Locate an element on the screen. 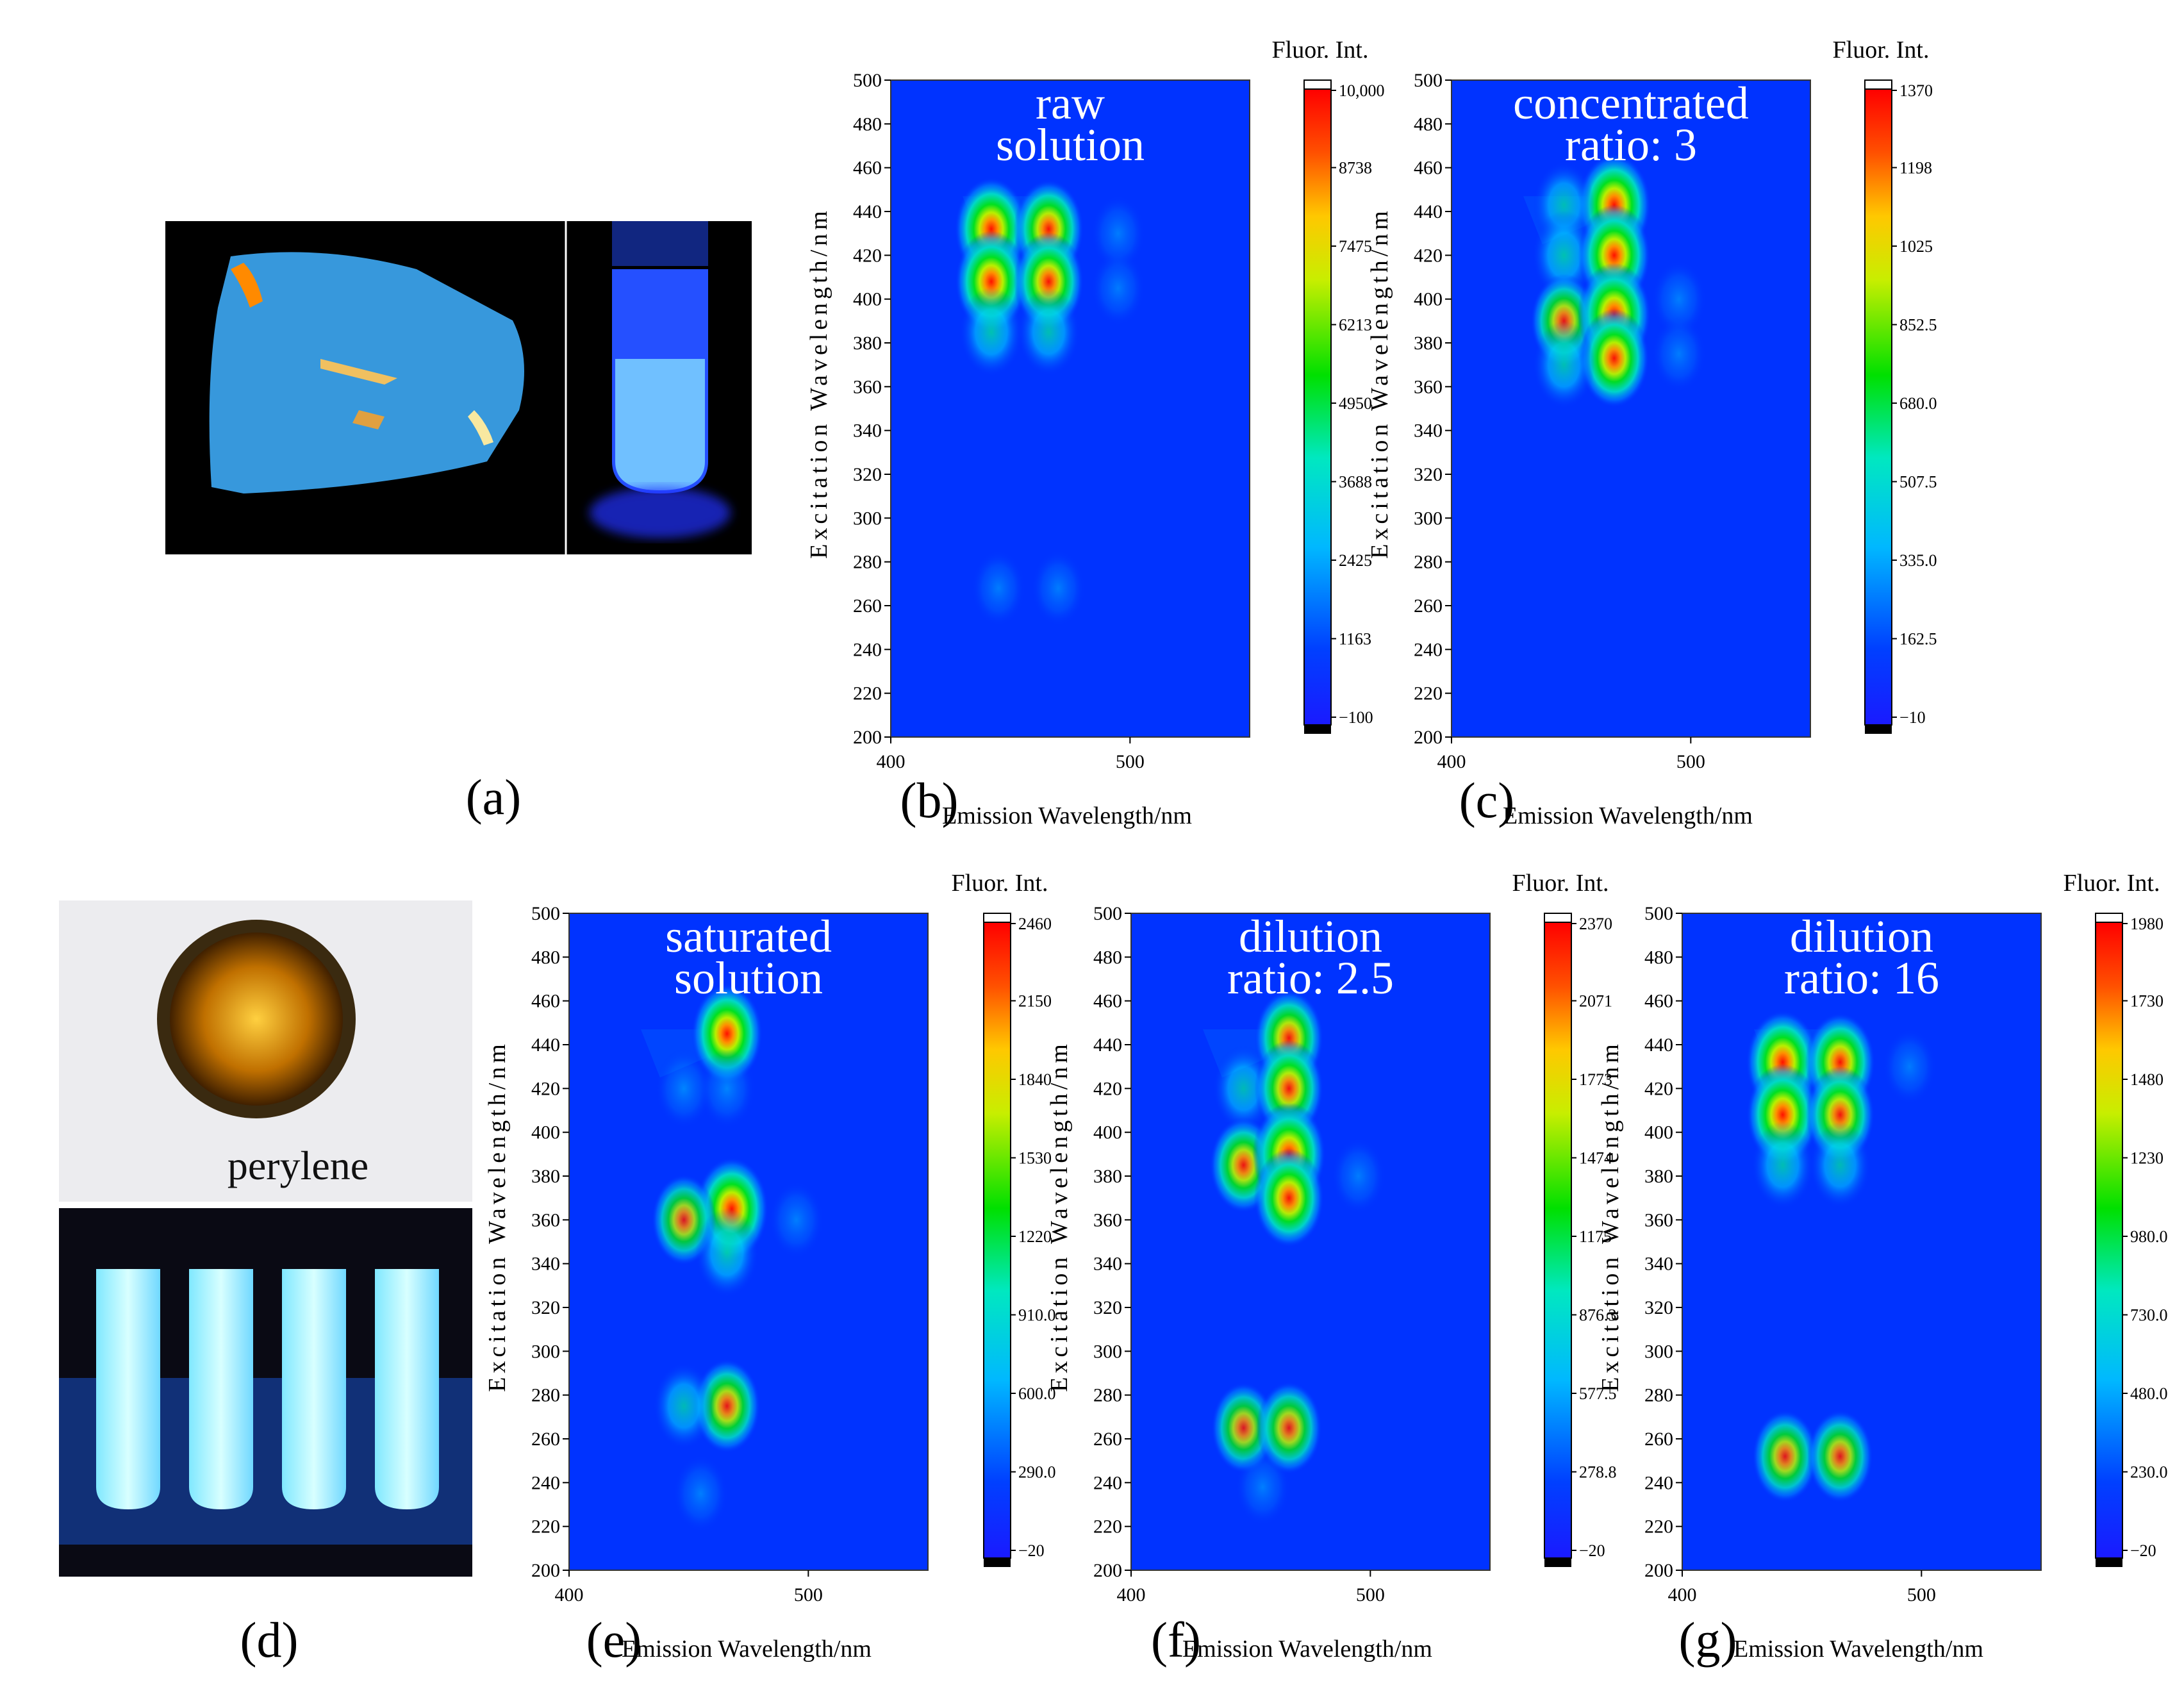 The height and width of the screenshot is (1692, 2184). y-tick-label: 420 is located at coordinates (868, 255).